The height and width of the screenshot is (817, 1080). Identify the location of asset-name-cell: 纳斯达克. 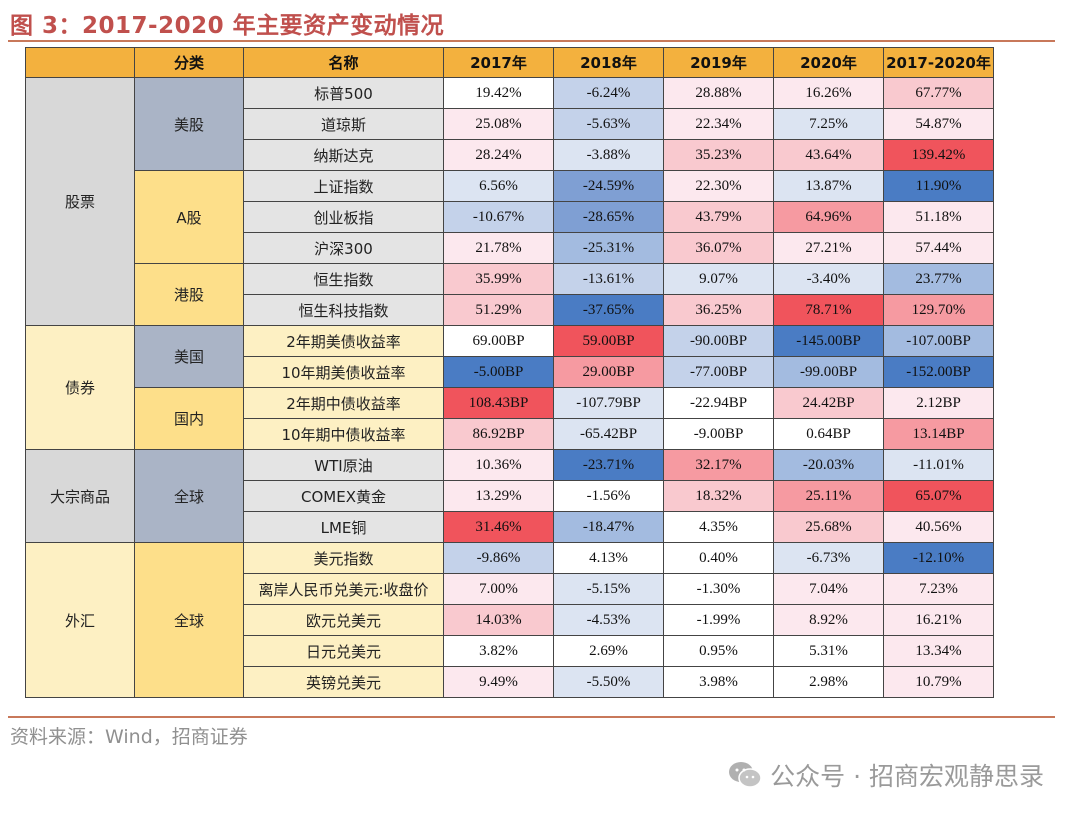
(343, 155).